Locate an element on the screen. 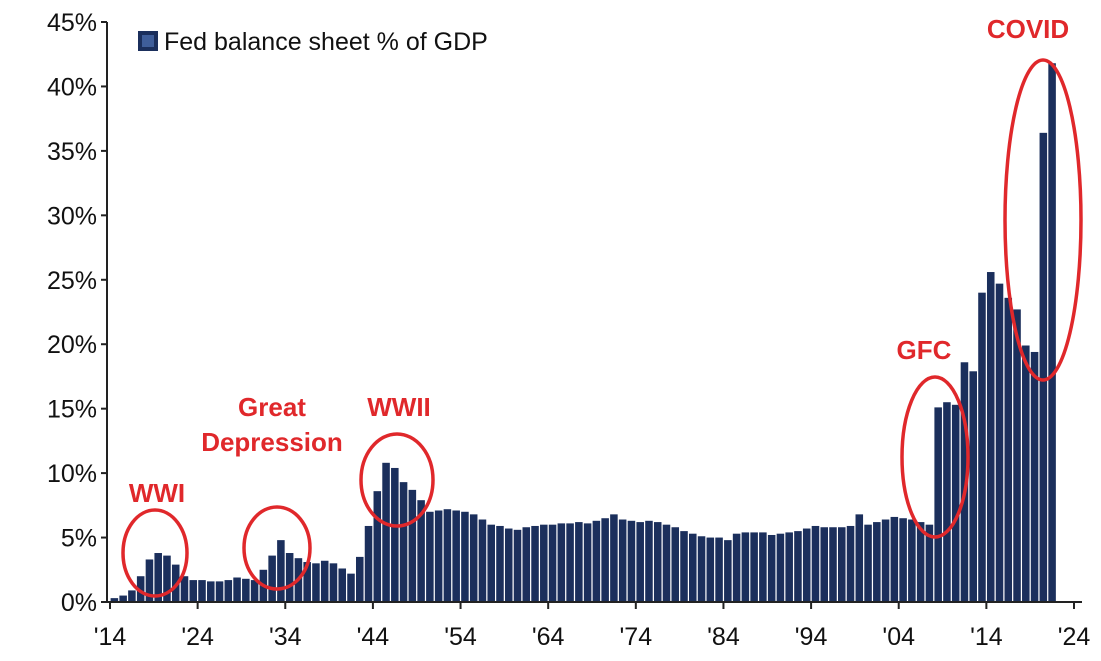 This screenshot has width=1101, height=661. bar-1977 is located at coordinates (666, 563).